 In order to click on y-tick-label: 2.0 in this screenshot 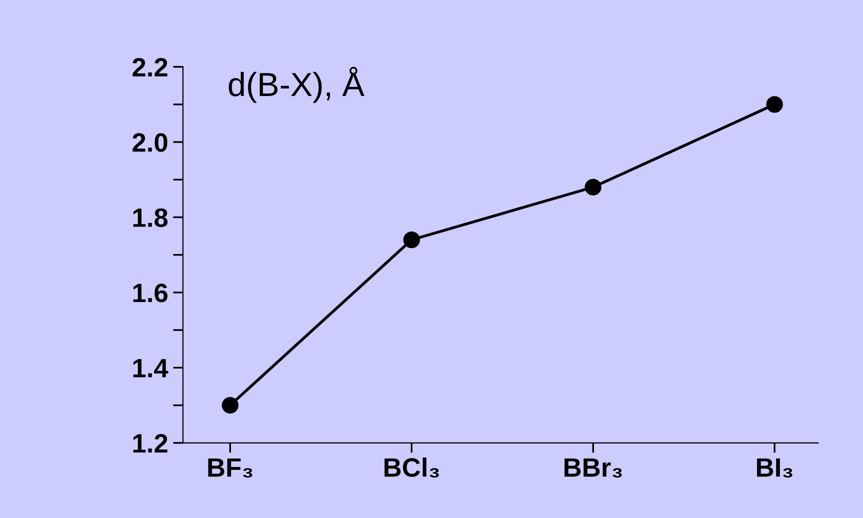, I will do `click(150, 142)`.